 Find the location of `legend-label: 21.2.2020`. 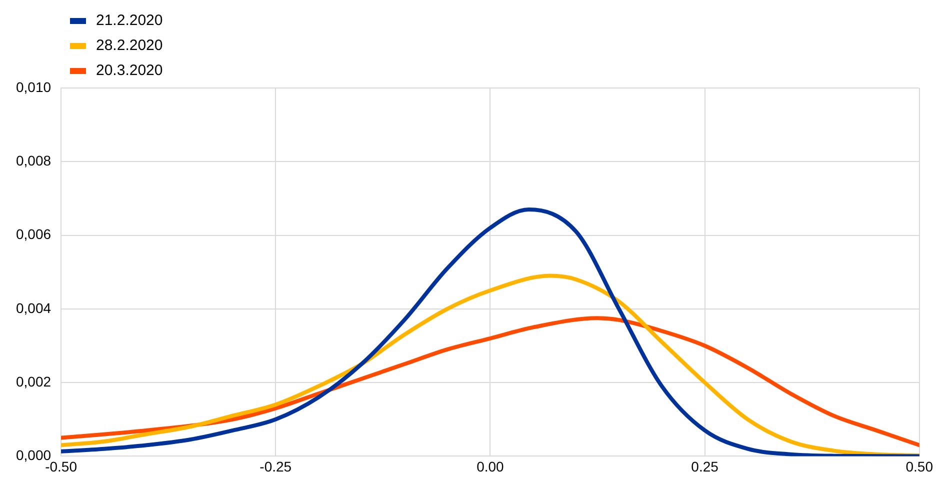

legend-label: 21.2.2020 is located at coordinates (129, 20).